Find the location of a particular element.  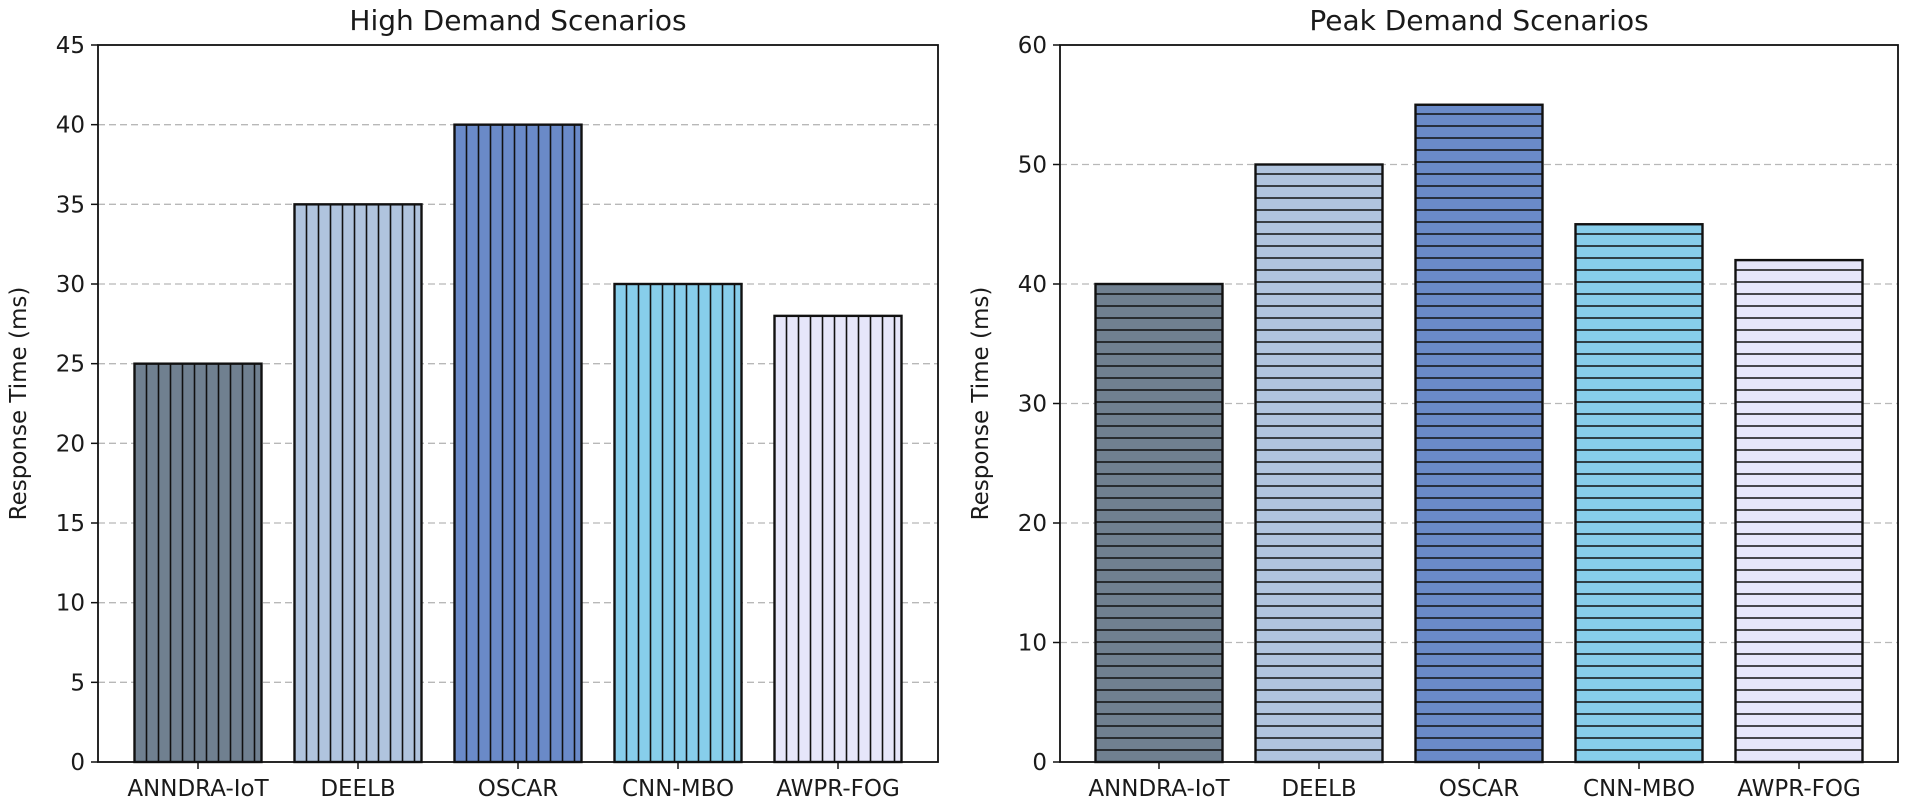

y-tick-label: 5 is located at coordinates (77, 683).